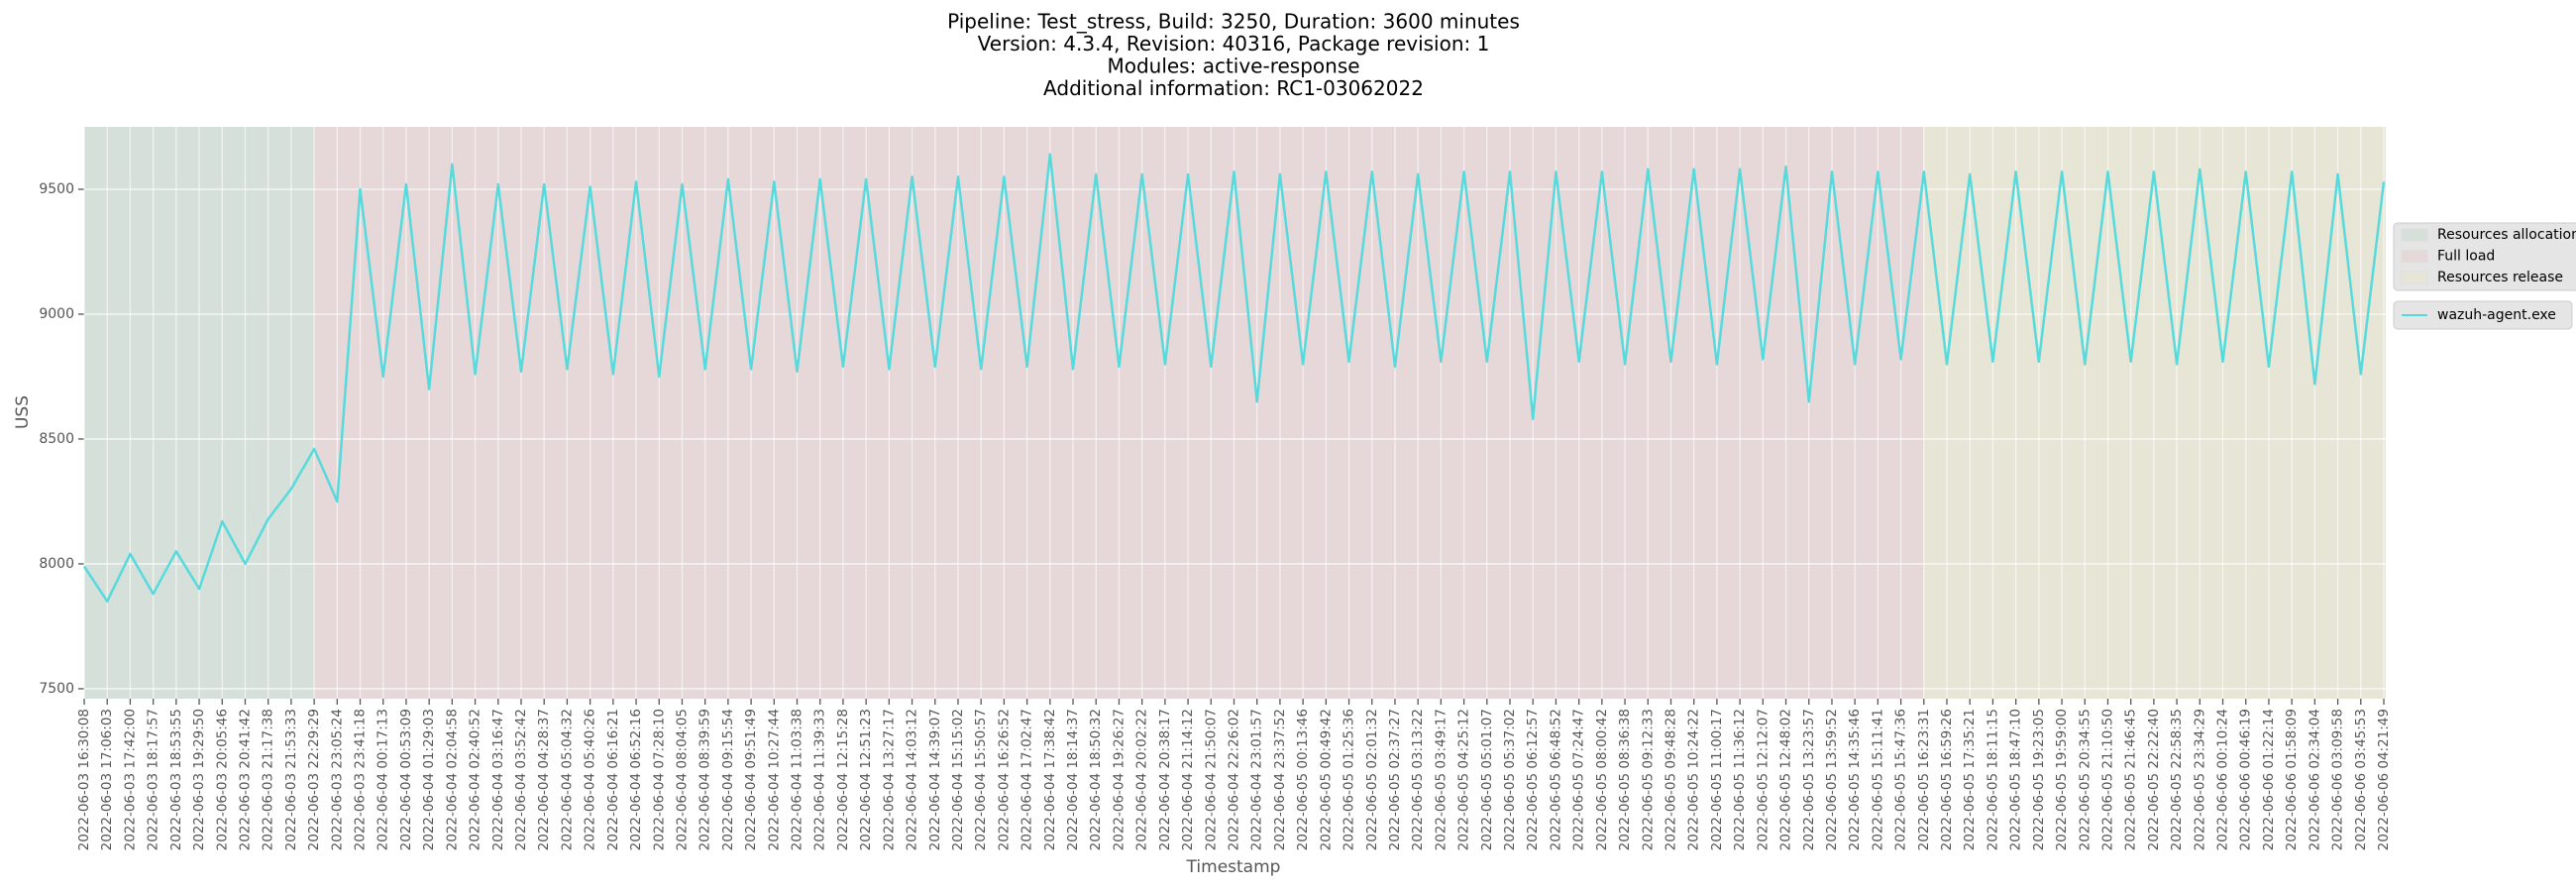 The image size is (2576, 892). Describe the element at coordinates (1257, 780) in the screenshot. I see `x-tick-label: 2022-06-04 23:01:57` at that location.